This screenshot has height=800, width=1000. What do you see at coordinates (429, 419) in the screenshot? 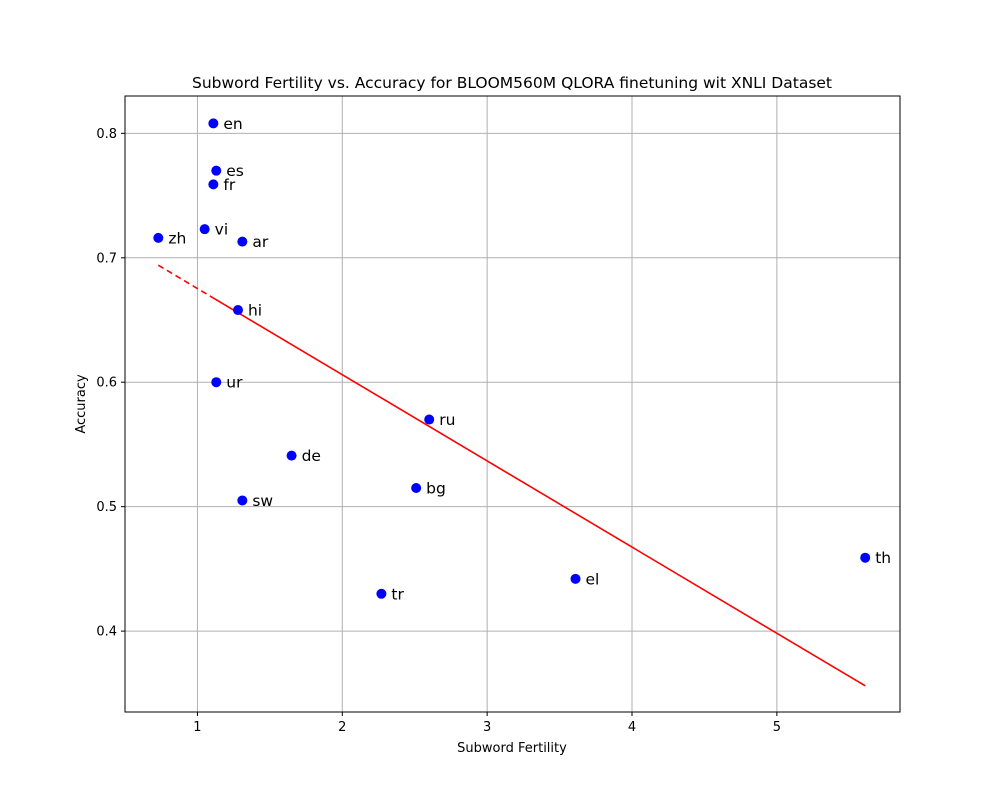
I see `data-point-ru` at bounding box center [429, 419].